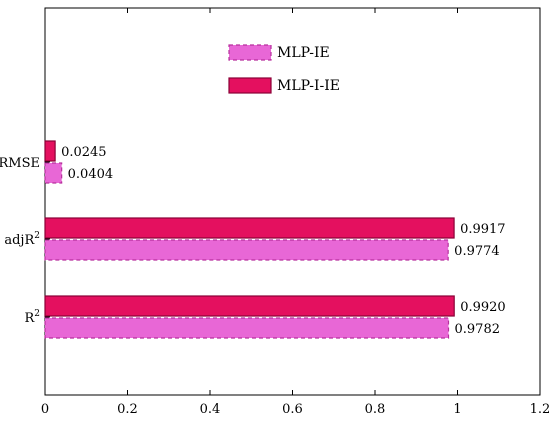  What do you see at coordinates (483, 307) in the screenshot?
I see `data-label: 0.9920` at bounding box center [483, 307].